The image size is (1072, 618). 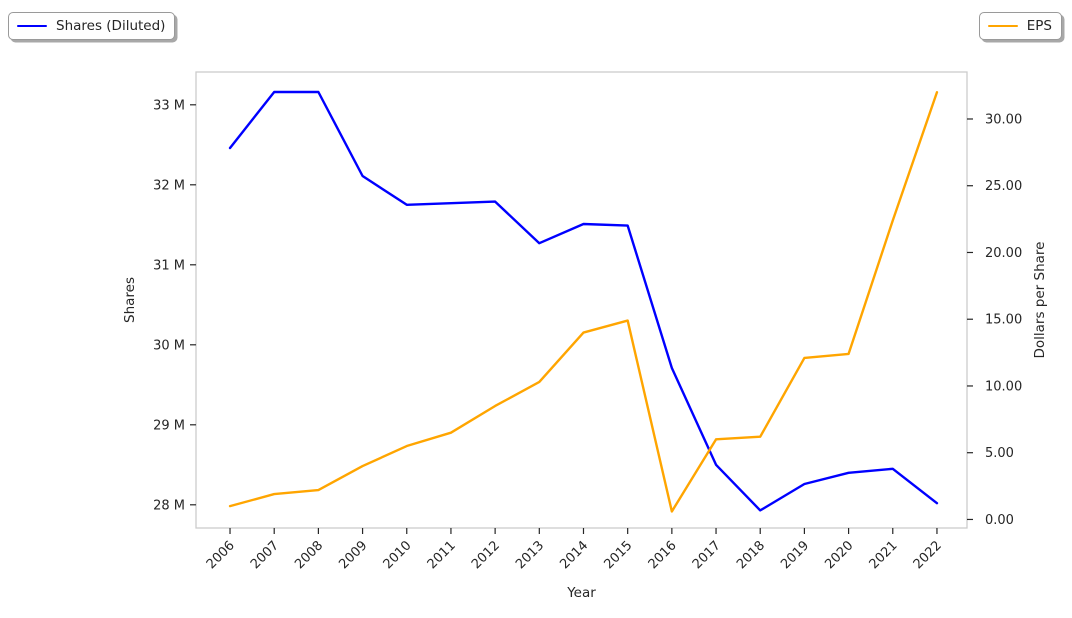 I want to click on legend-shares-diluted: Shares (Diluted), so click(x=92, y=26).